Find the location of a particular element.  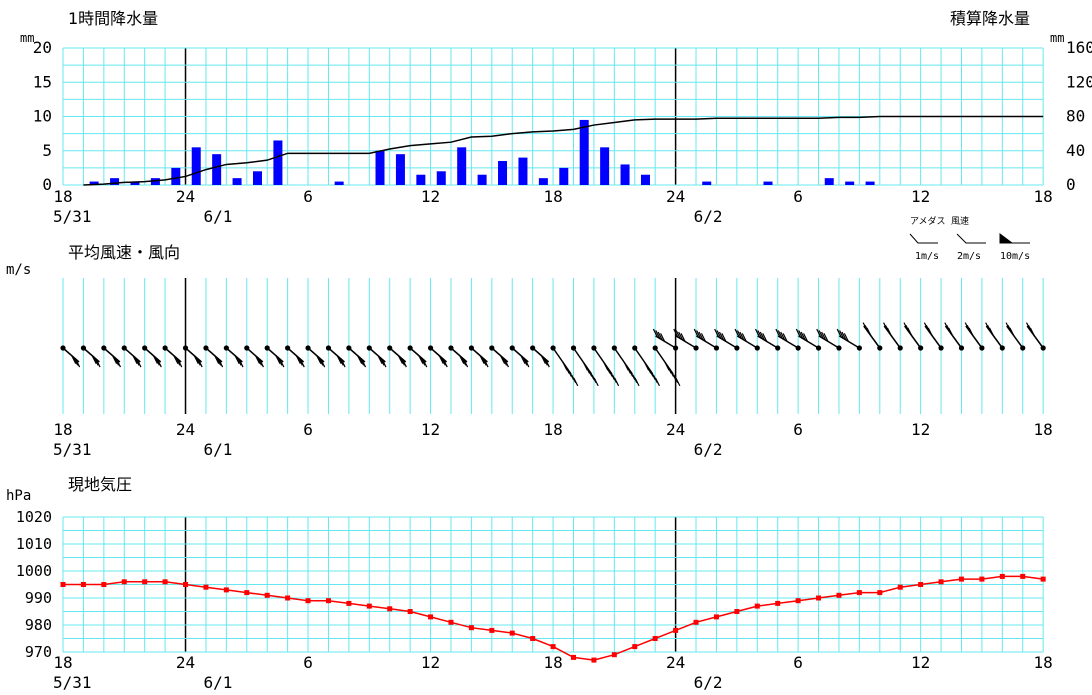

x-date-label: 5/31 is located at coordinates (72, 449).